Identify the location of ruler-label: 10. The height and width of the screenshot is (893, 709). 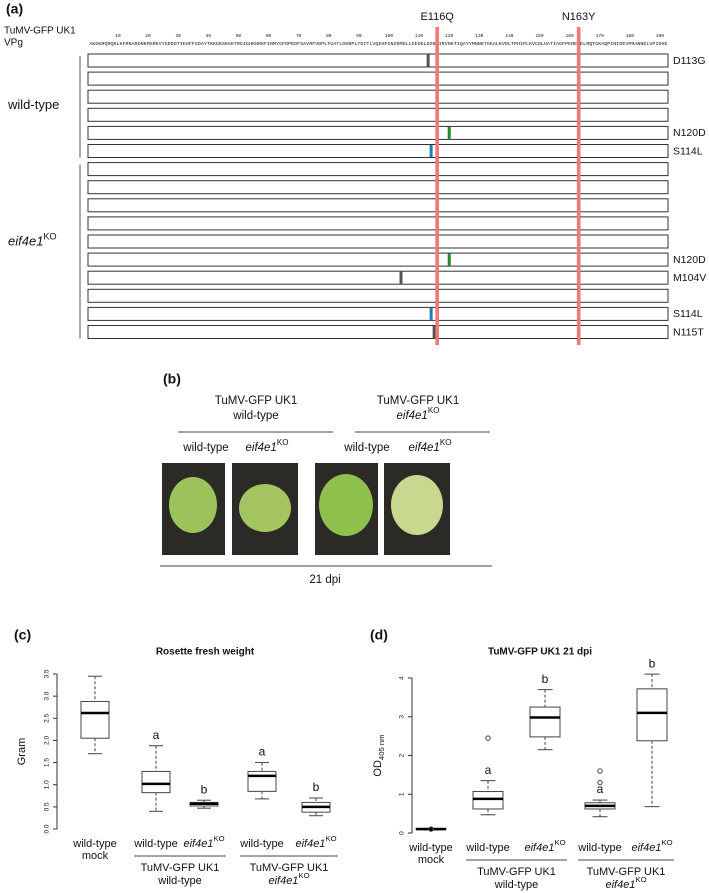
(118, 36).